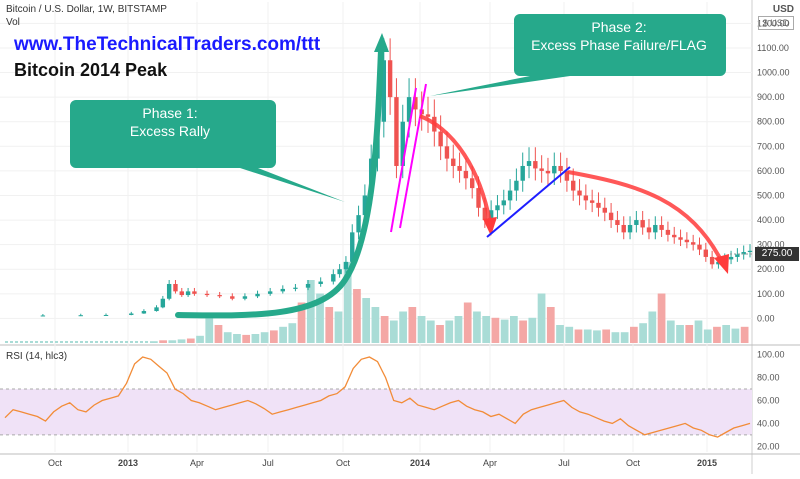 The height and width of the screenshot is (479, 800). Describe the element at coordinates (86, 9) in the screenshot. I see `symbol-line: Bitcoin / U.S. Dollar, 1W, BITSTAMP` at that location.